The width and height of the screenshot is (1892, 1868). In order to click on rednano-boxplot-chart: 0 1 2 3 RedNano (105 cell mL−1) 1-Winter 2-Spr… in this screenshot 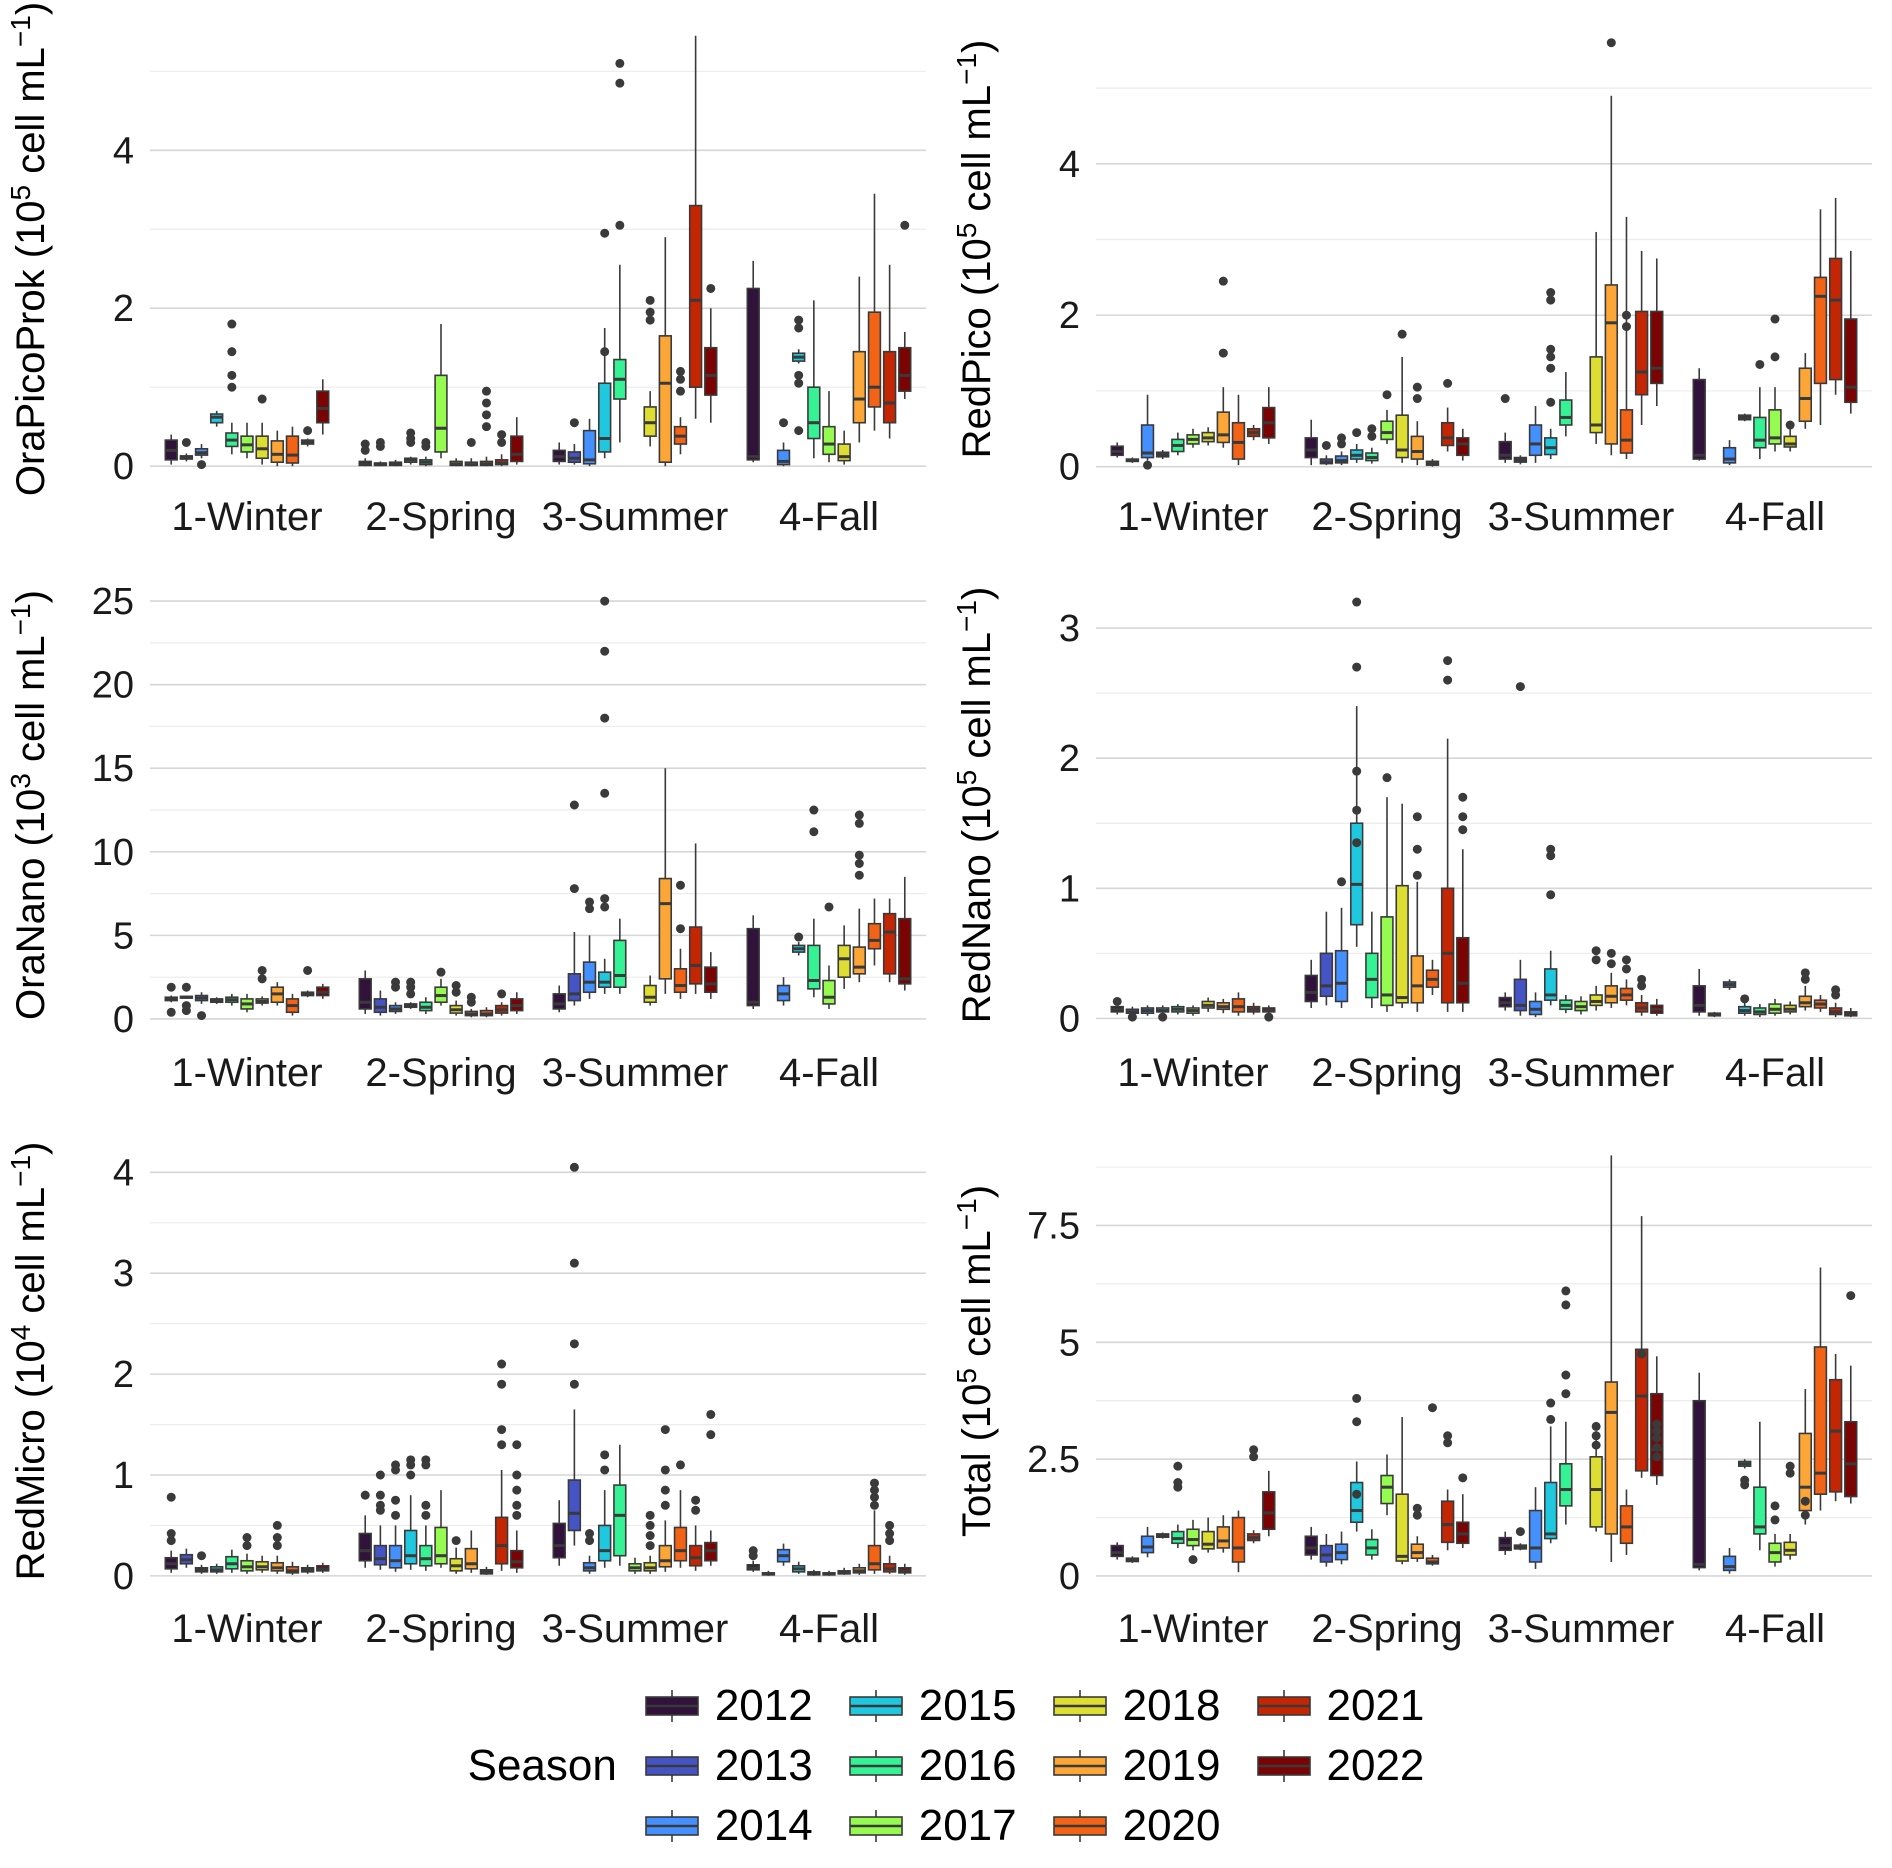, I will do `click(1411, 841)`.